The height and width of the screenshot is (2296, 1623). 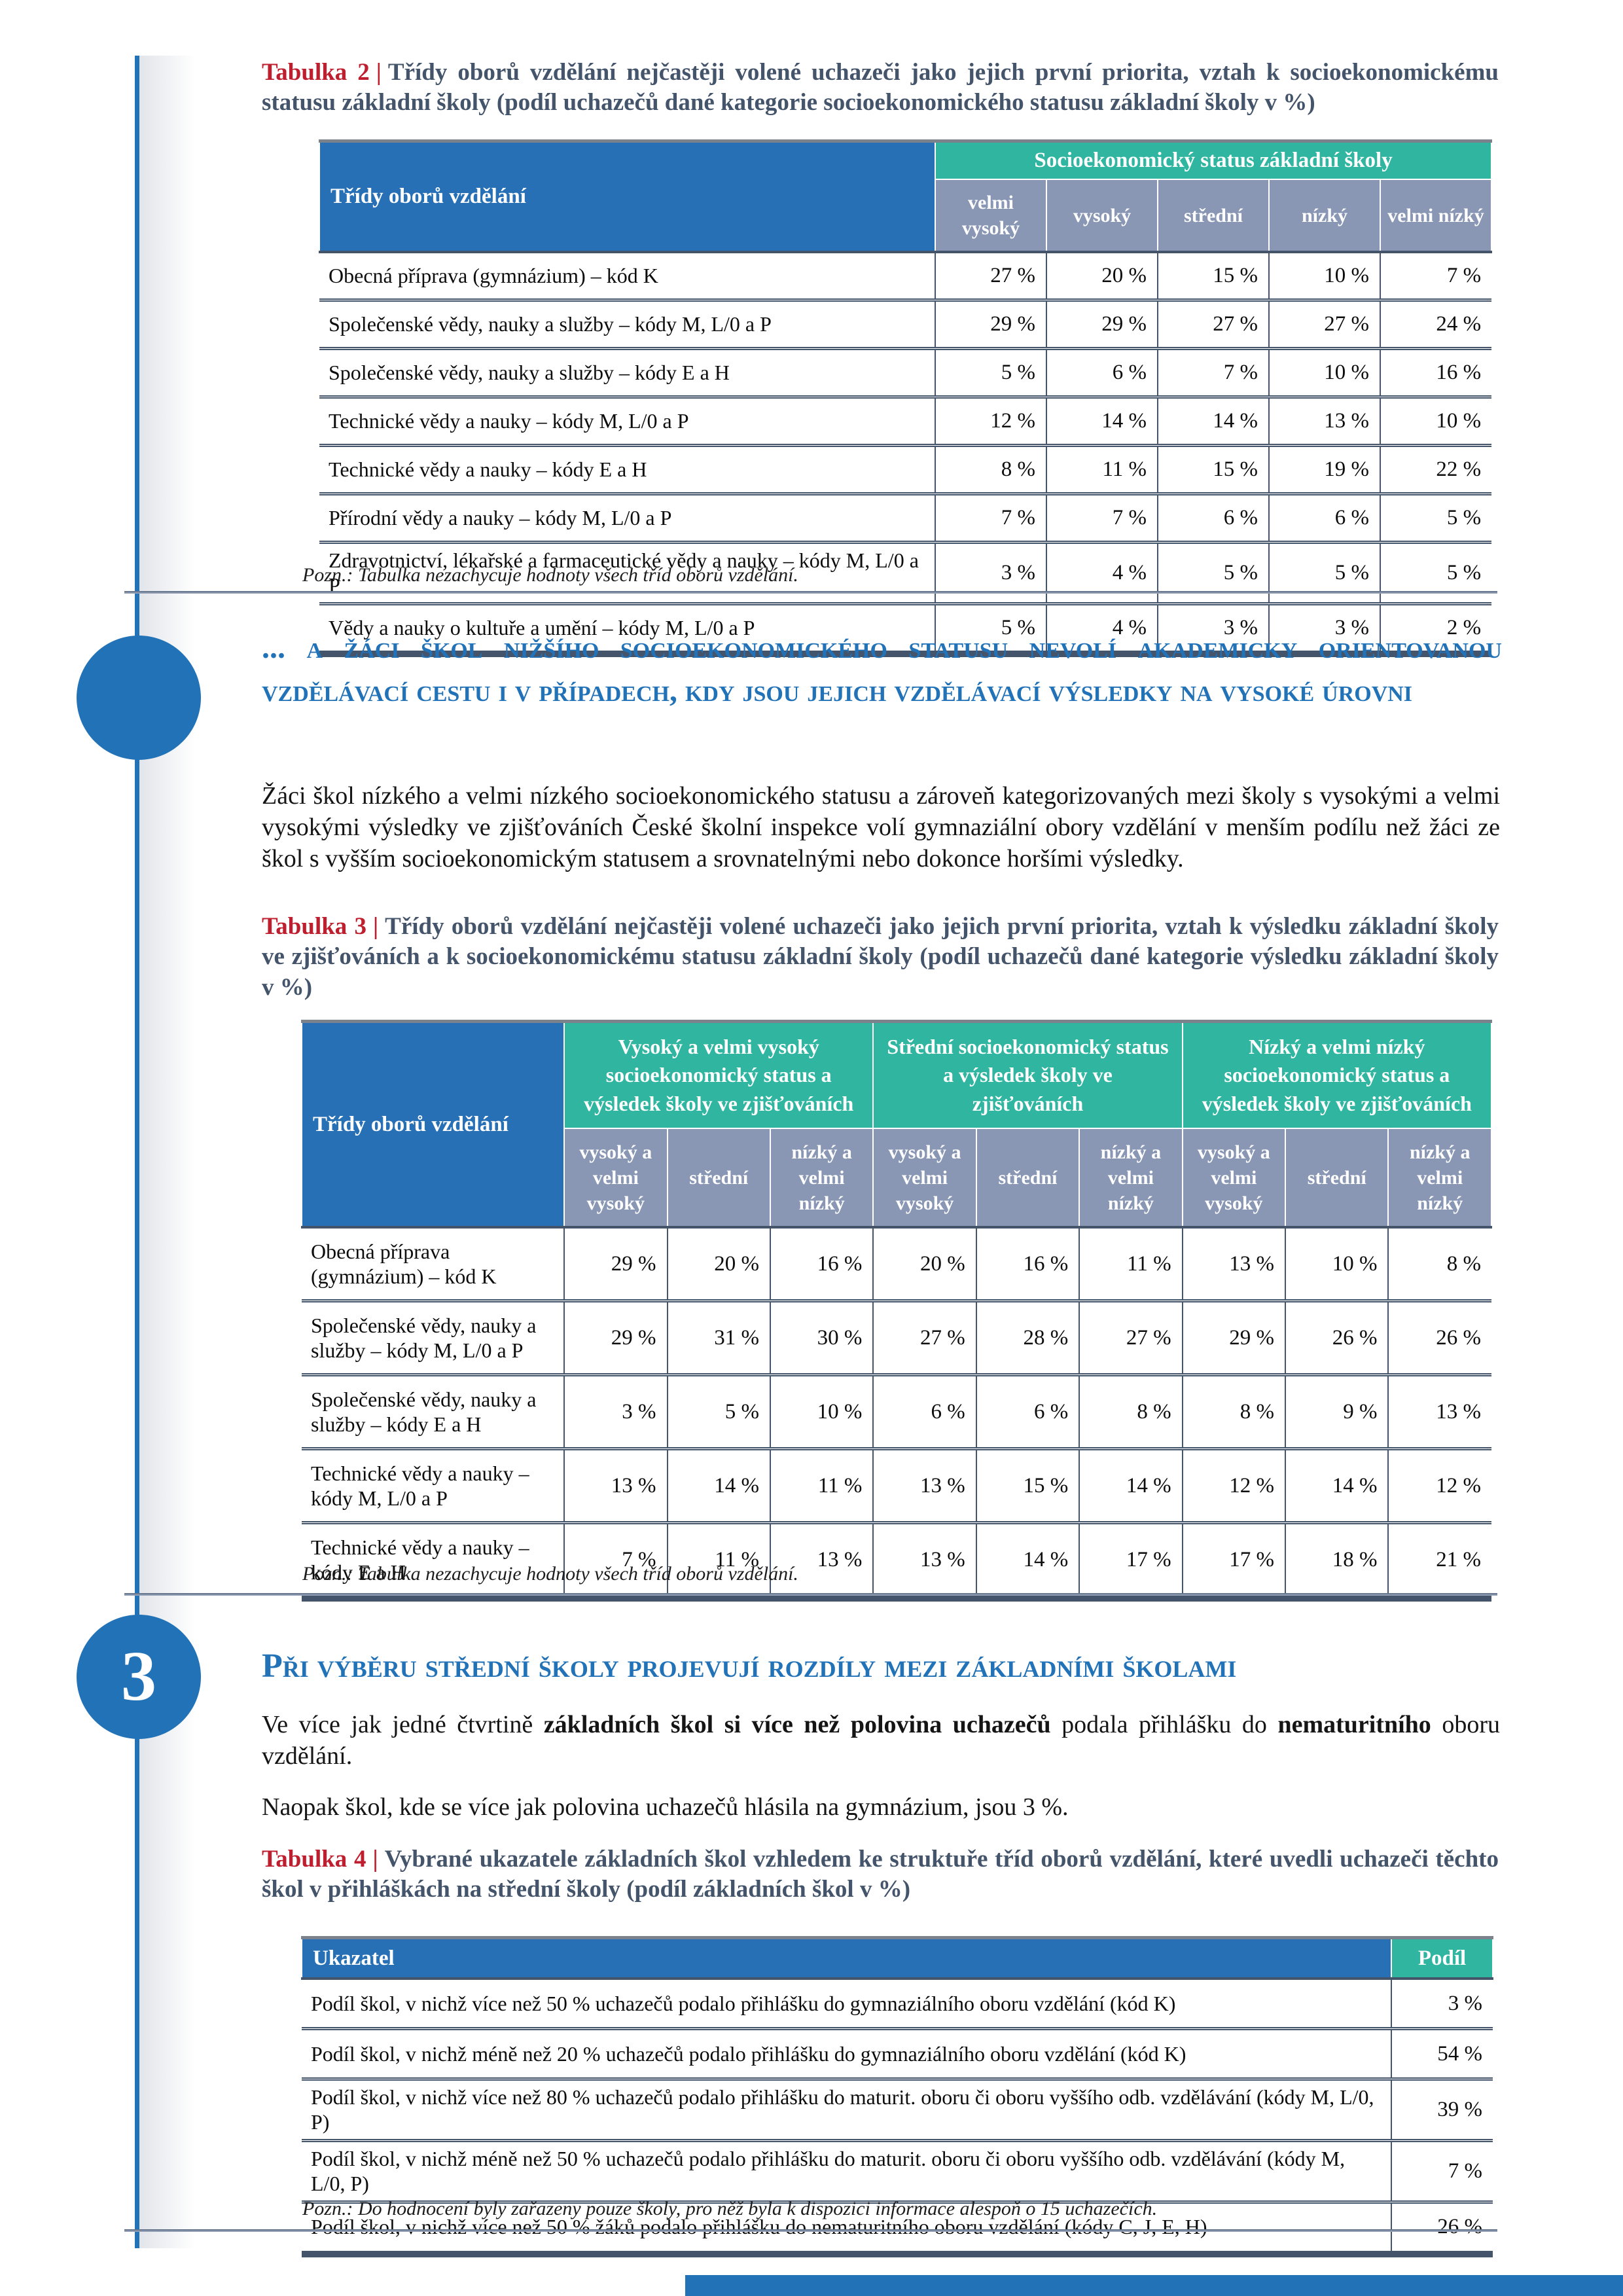 What do you see at coordinates (1164, 1724) in the screenshot?
I see `paragraph-text: podala přihlášku do` at bounding box center [1164, 1724].